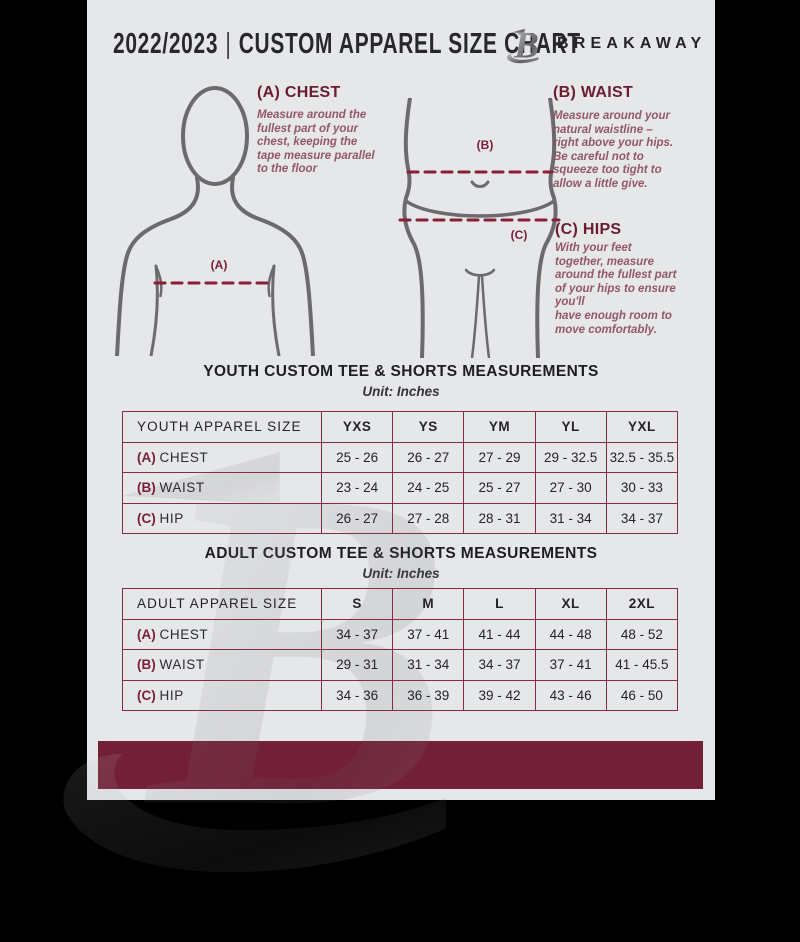 The width and height of the screenshot is (800, 942). What do you see at coordinates (570, 634) in the screenshot?
I see `value-cell: 44 - 48` at bounding box center [570, 634].